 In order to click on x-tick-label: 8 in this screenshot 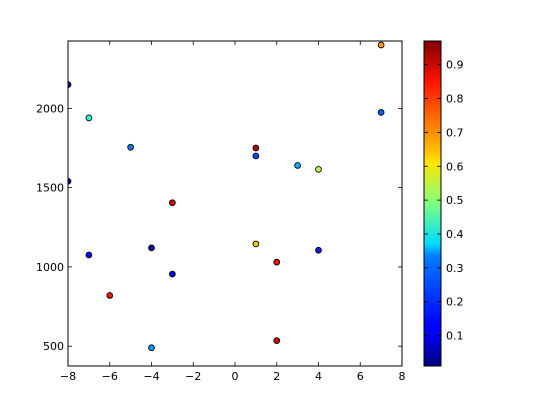, I will do `click(402, 376)`.